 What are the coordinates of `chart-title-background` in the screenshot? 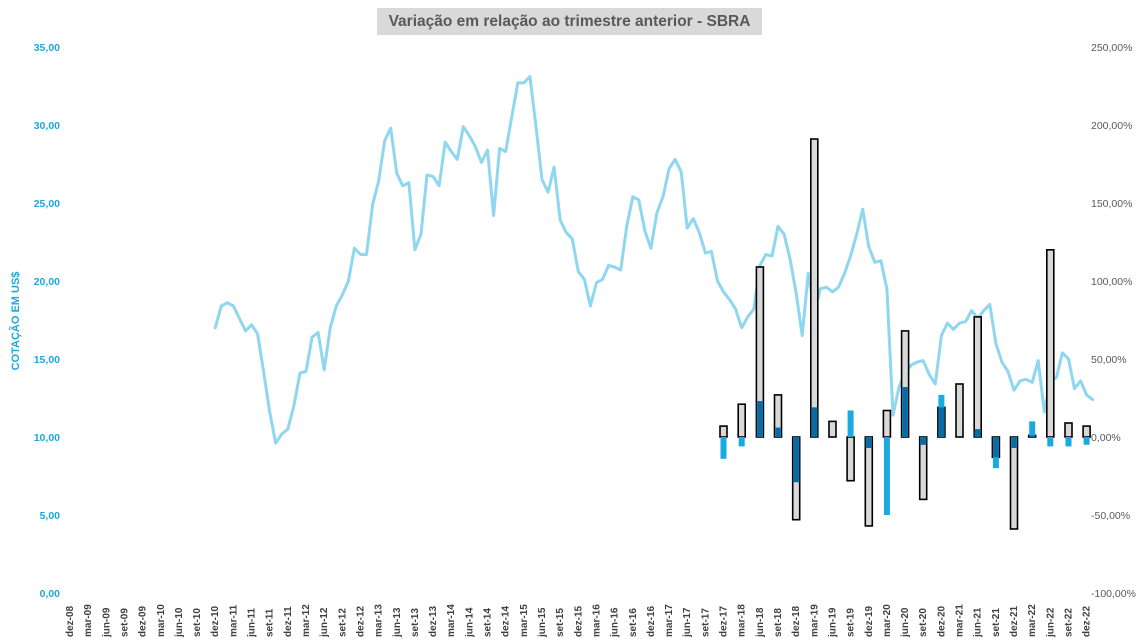 It's located at (569, 21).